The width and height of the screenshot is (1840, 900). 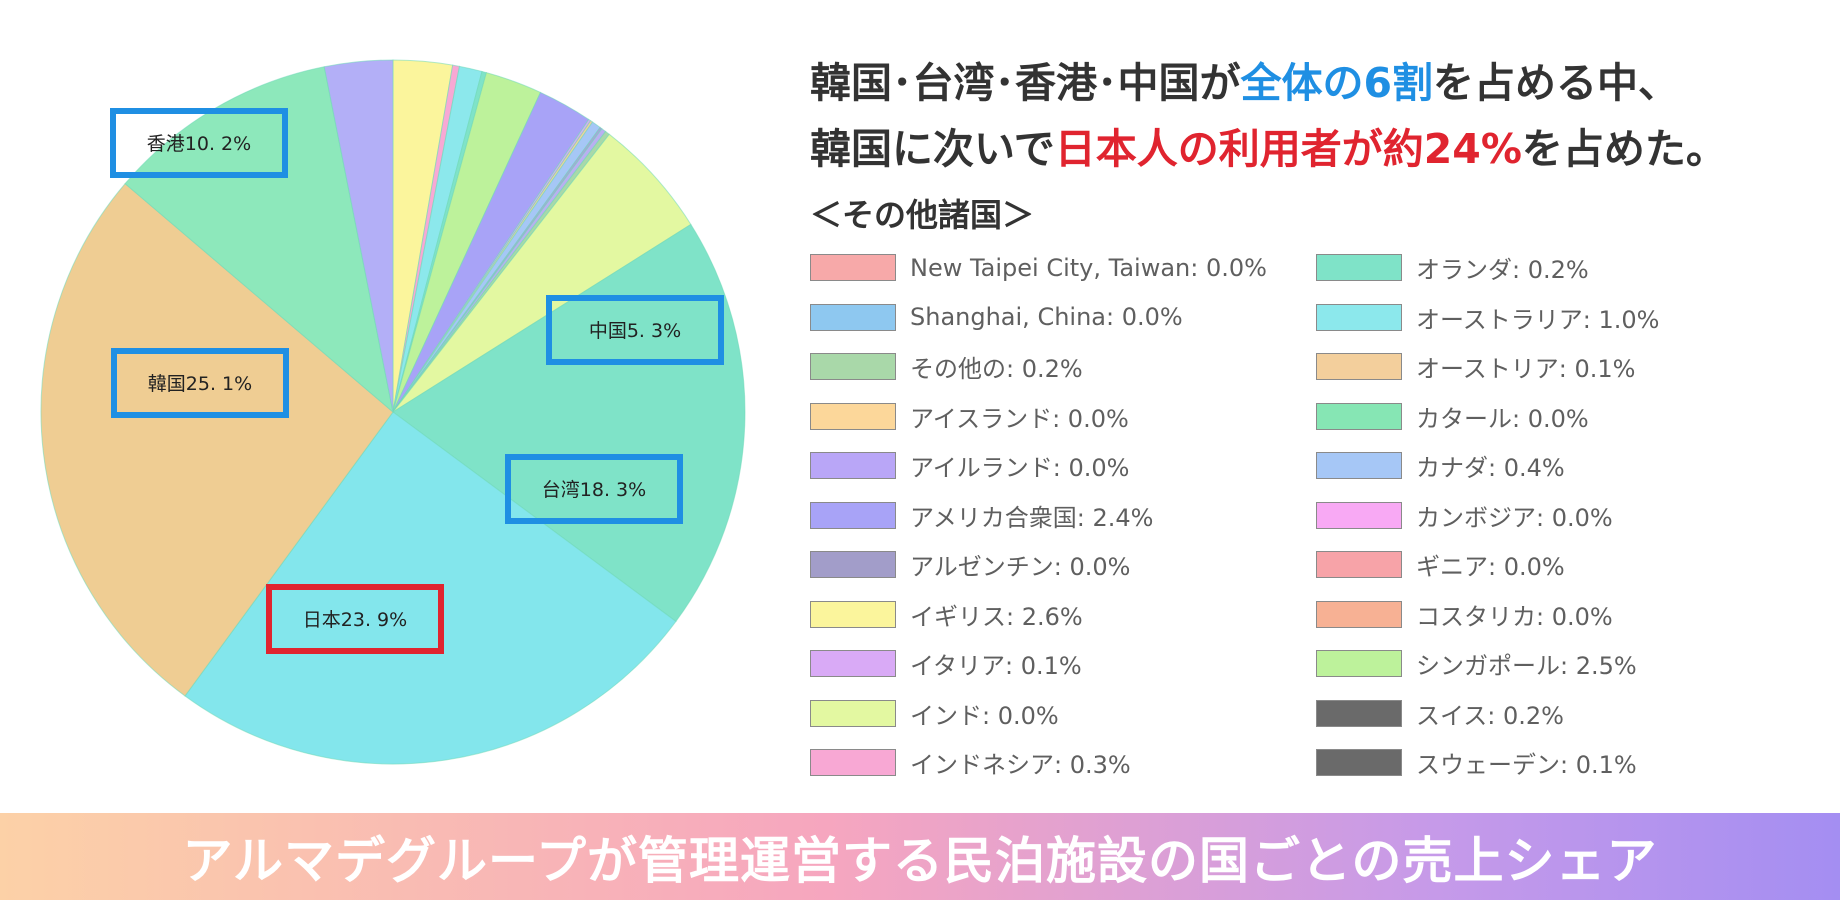 What do you see at coordinates (1020, 567) in the screenshot?
I see `legend-label: アルゼンチン: 0.0%` at bounding box center [1020, 567].